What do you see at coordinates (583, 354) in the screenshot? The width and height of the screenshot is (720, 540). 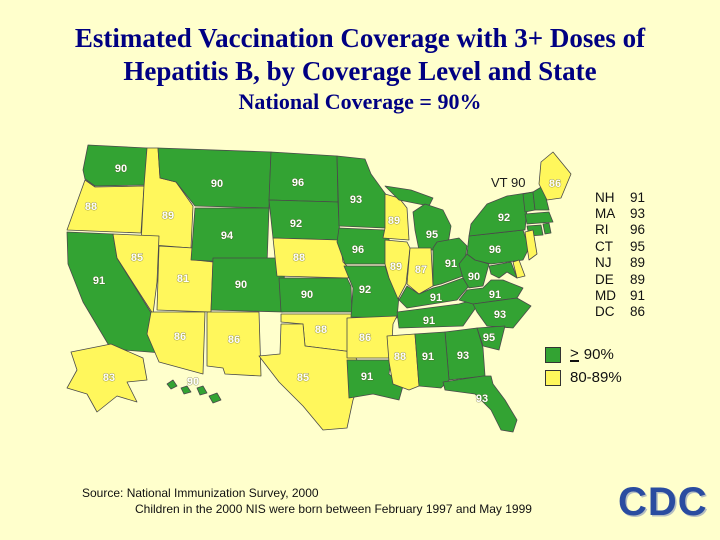 I see `legend-item-high: > 90%` at bounding box center [583, 354].